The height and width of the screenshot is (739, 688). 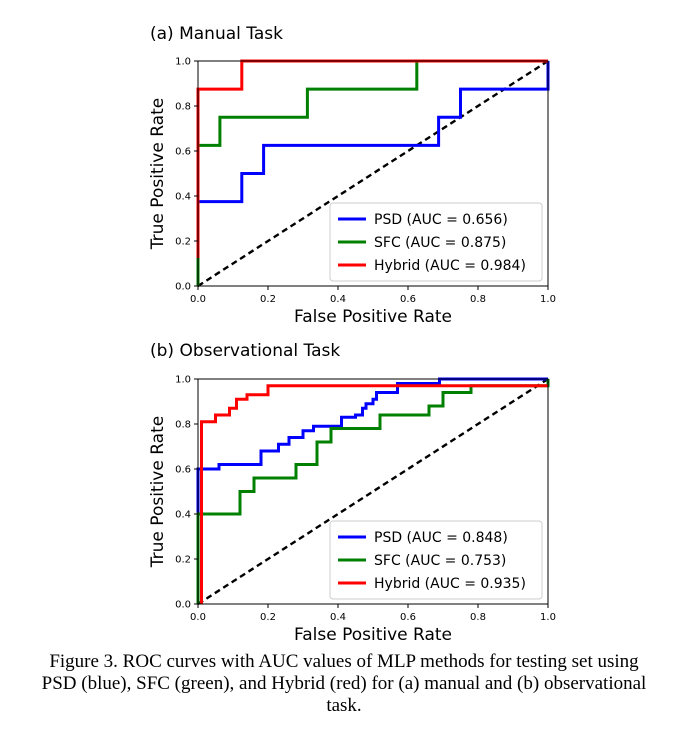 I want to click on hybrid-legend-label: Hybrid (AUC = 0.984), so click(x=450, y=266).